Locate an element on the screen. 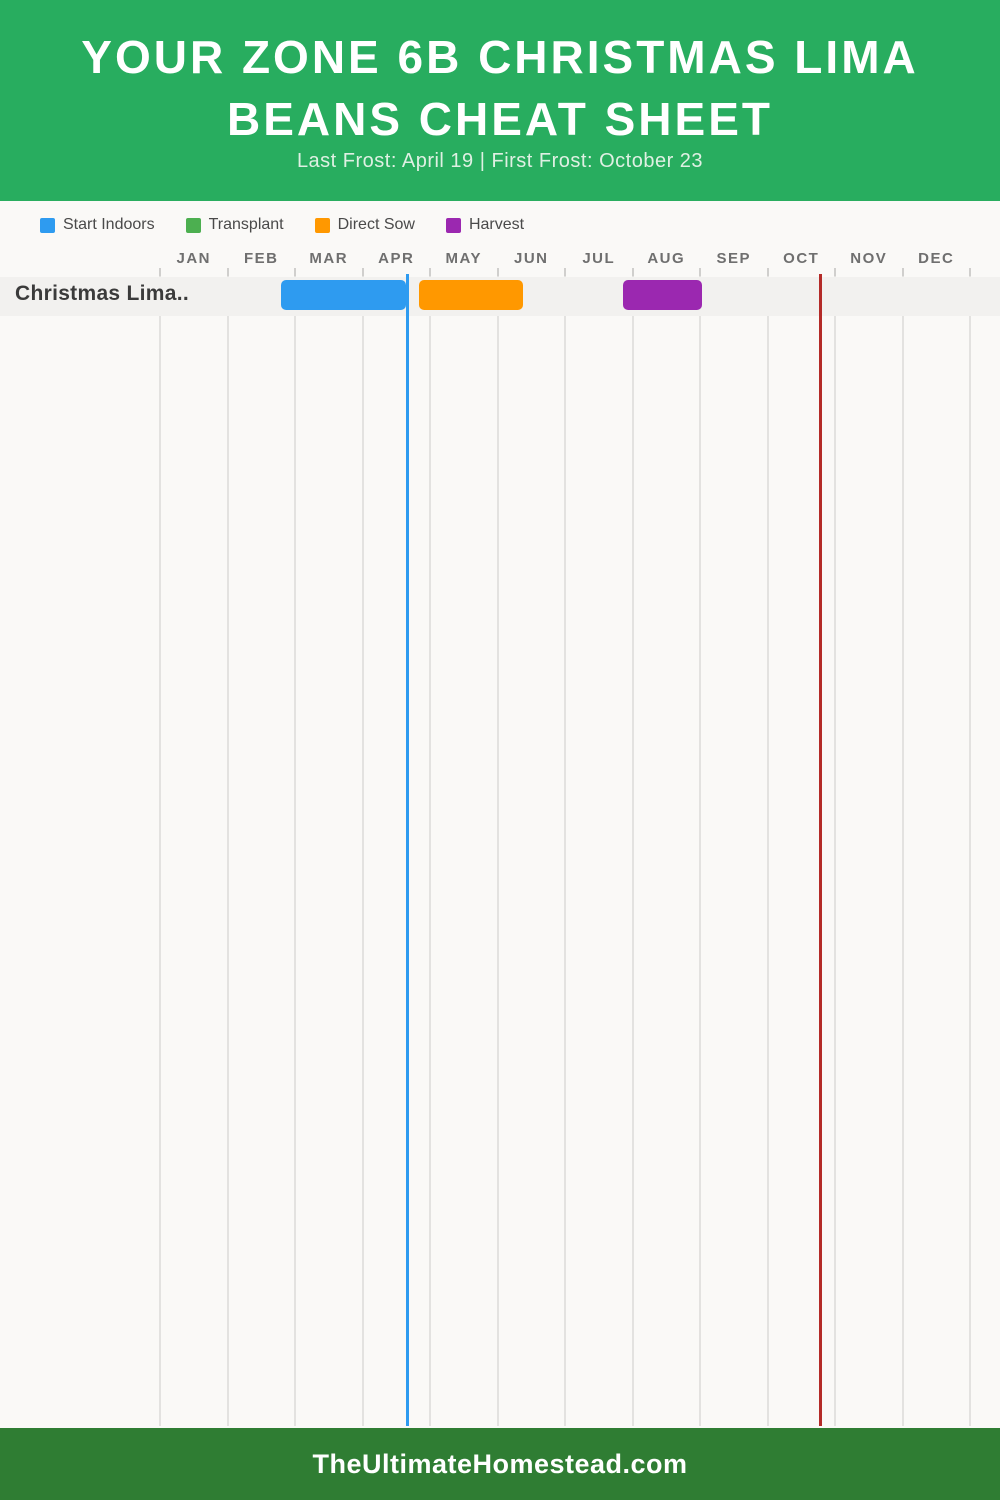  month-label-jul: JUL is located at coordinates (599, 258).